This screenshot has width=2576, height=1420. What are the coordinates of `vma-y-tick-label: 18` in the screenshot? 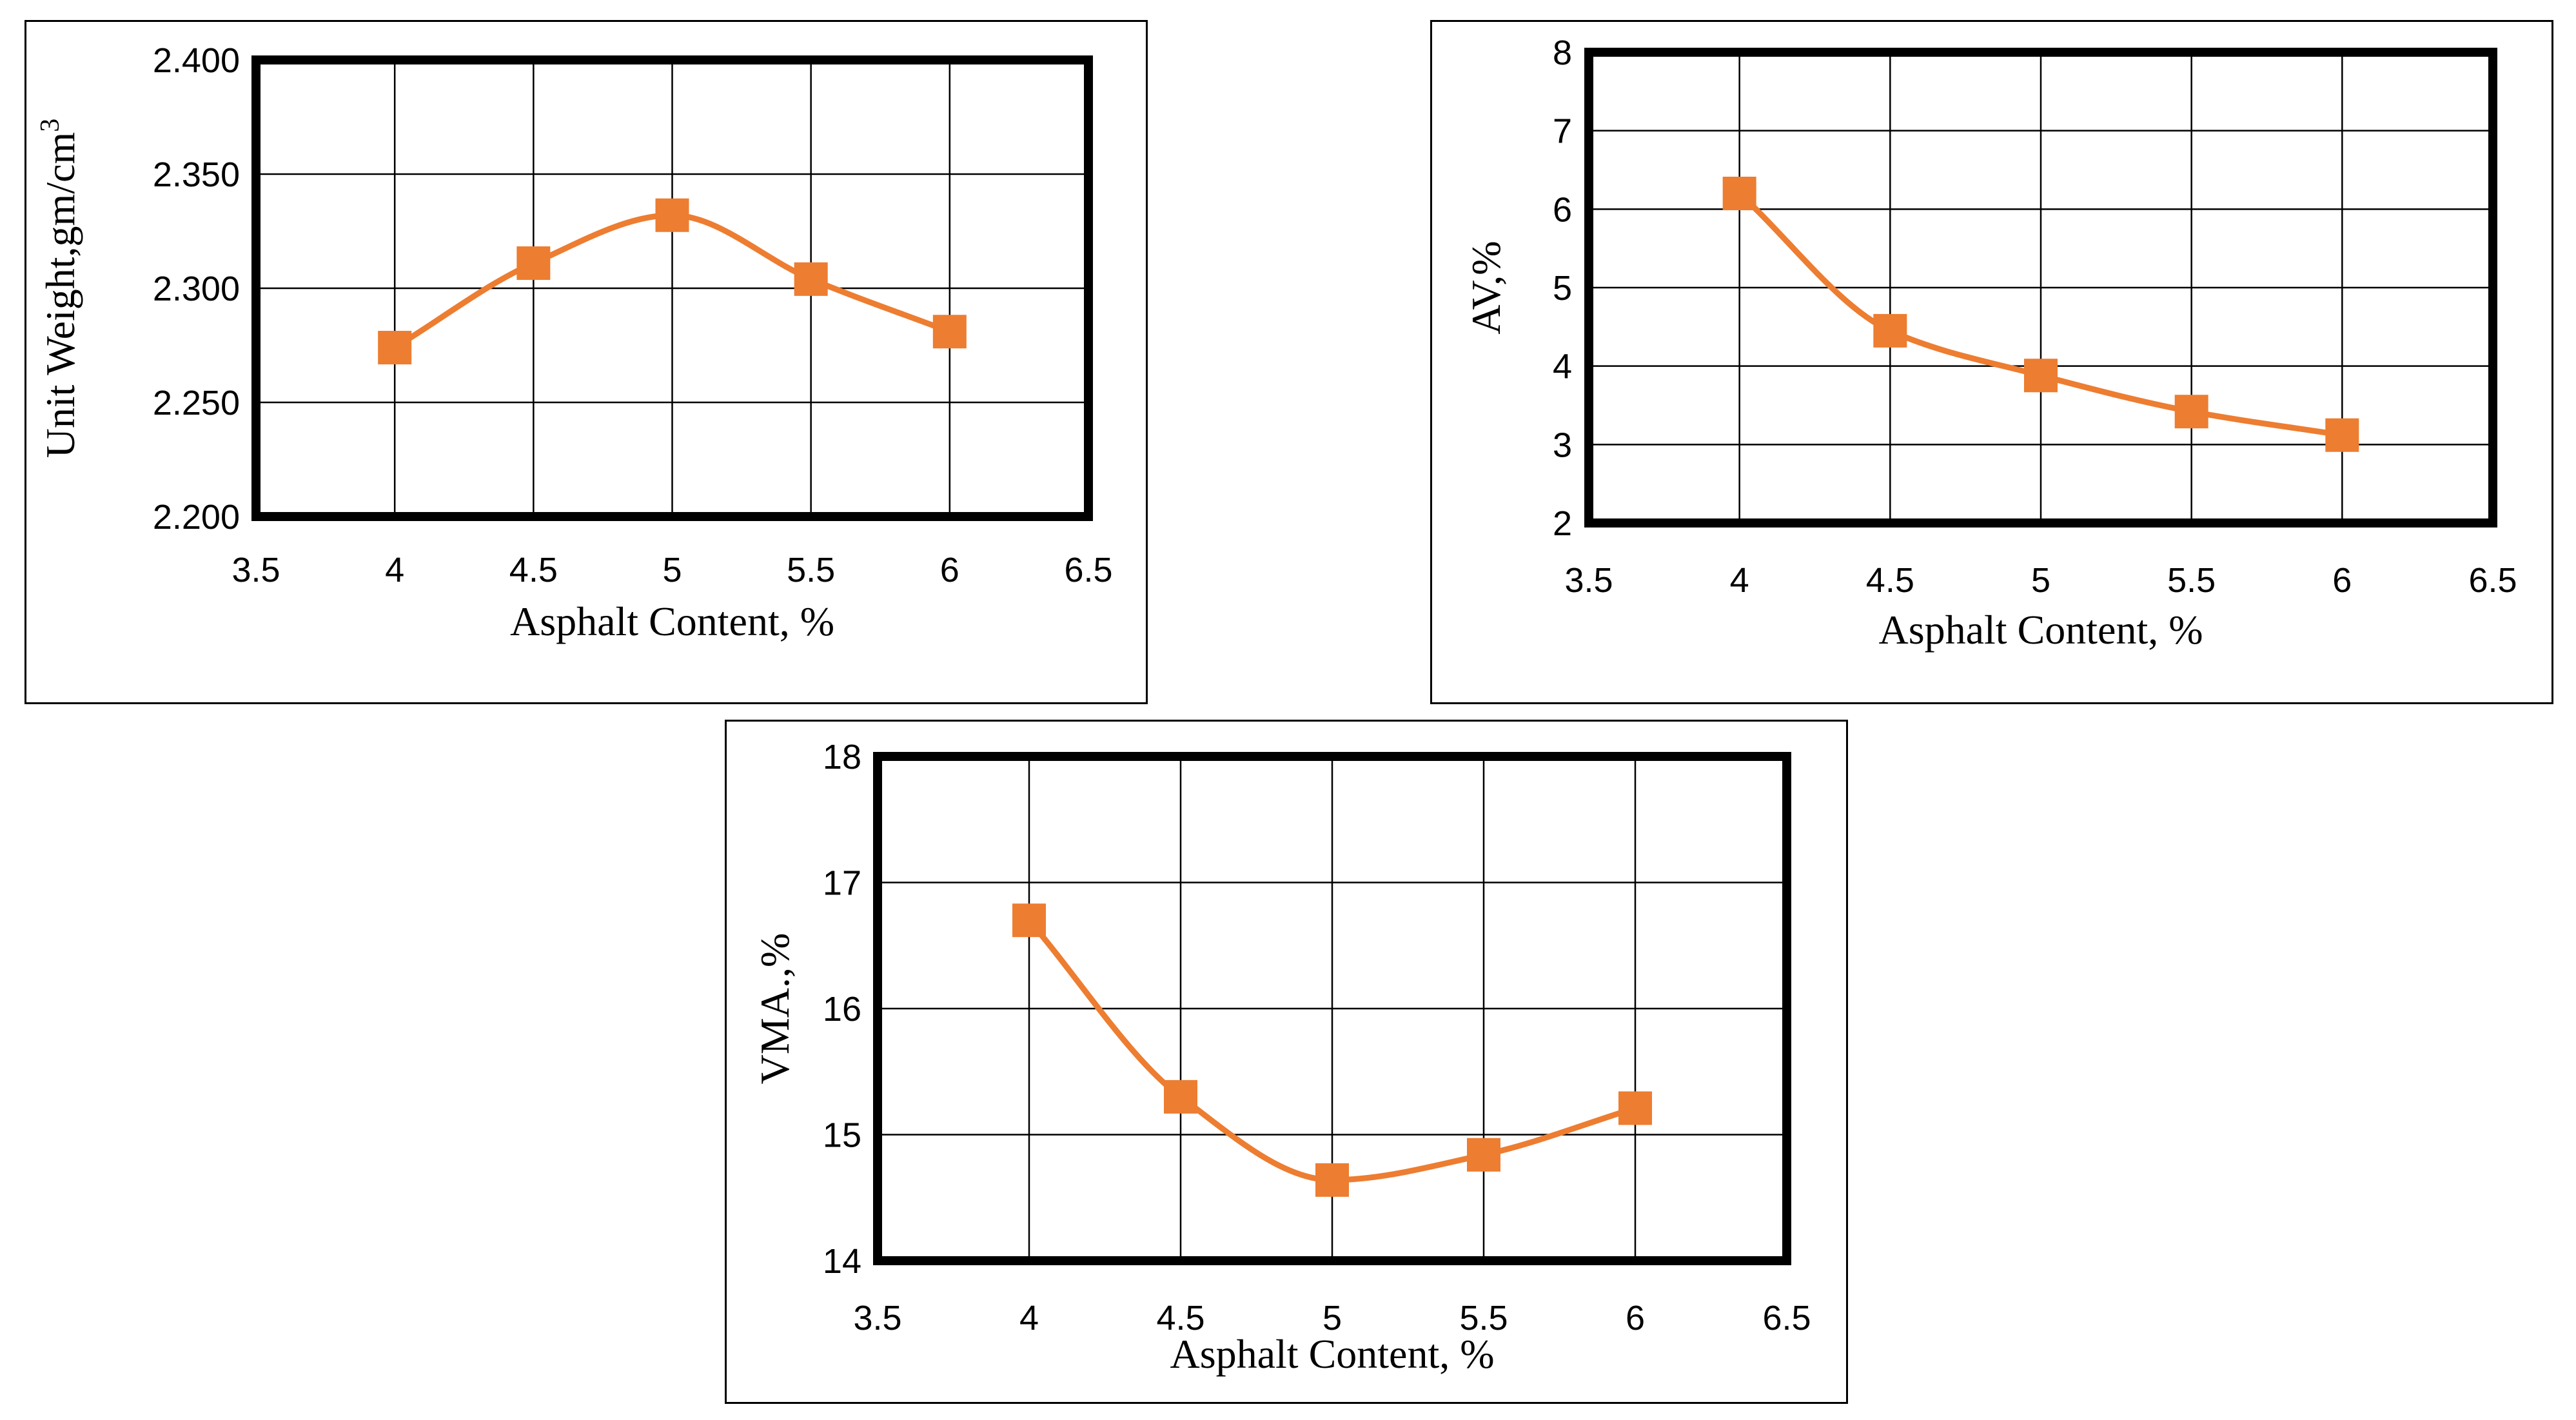 It's located at (842, 757).